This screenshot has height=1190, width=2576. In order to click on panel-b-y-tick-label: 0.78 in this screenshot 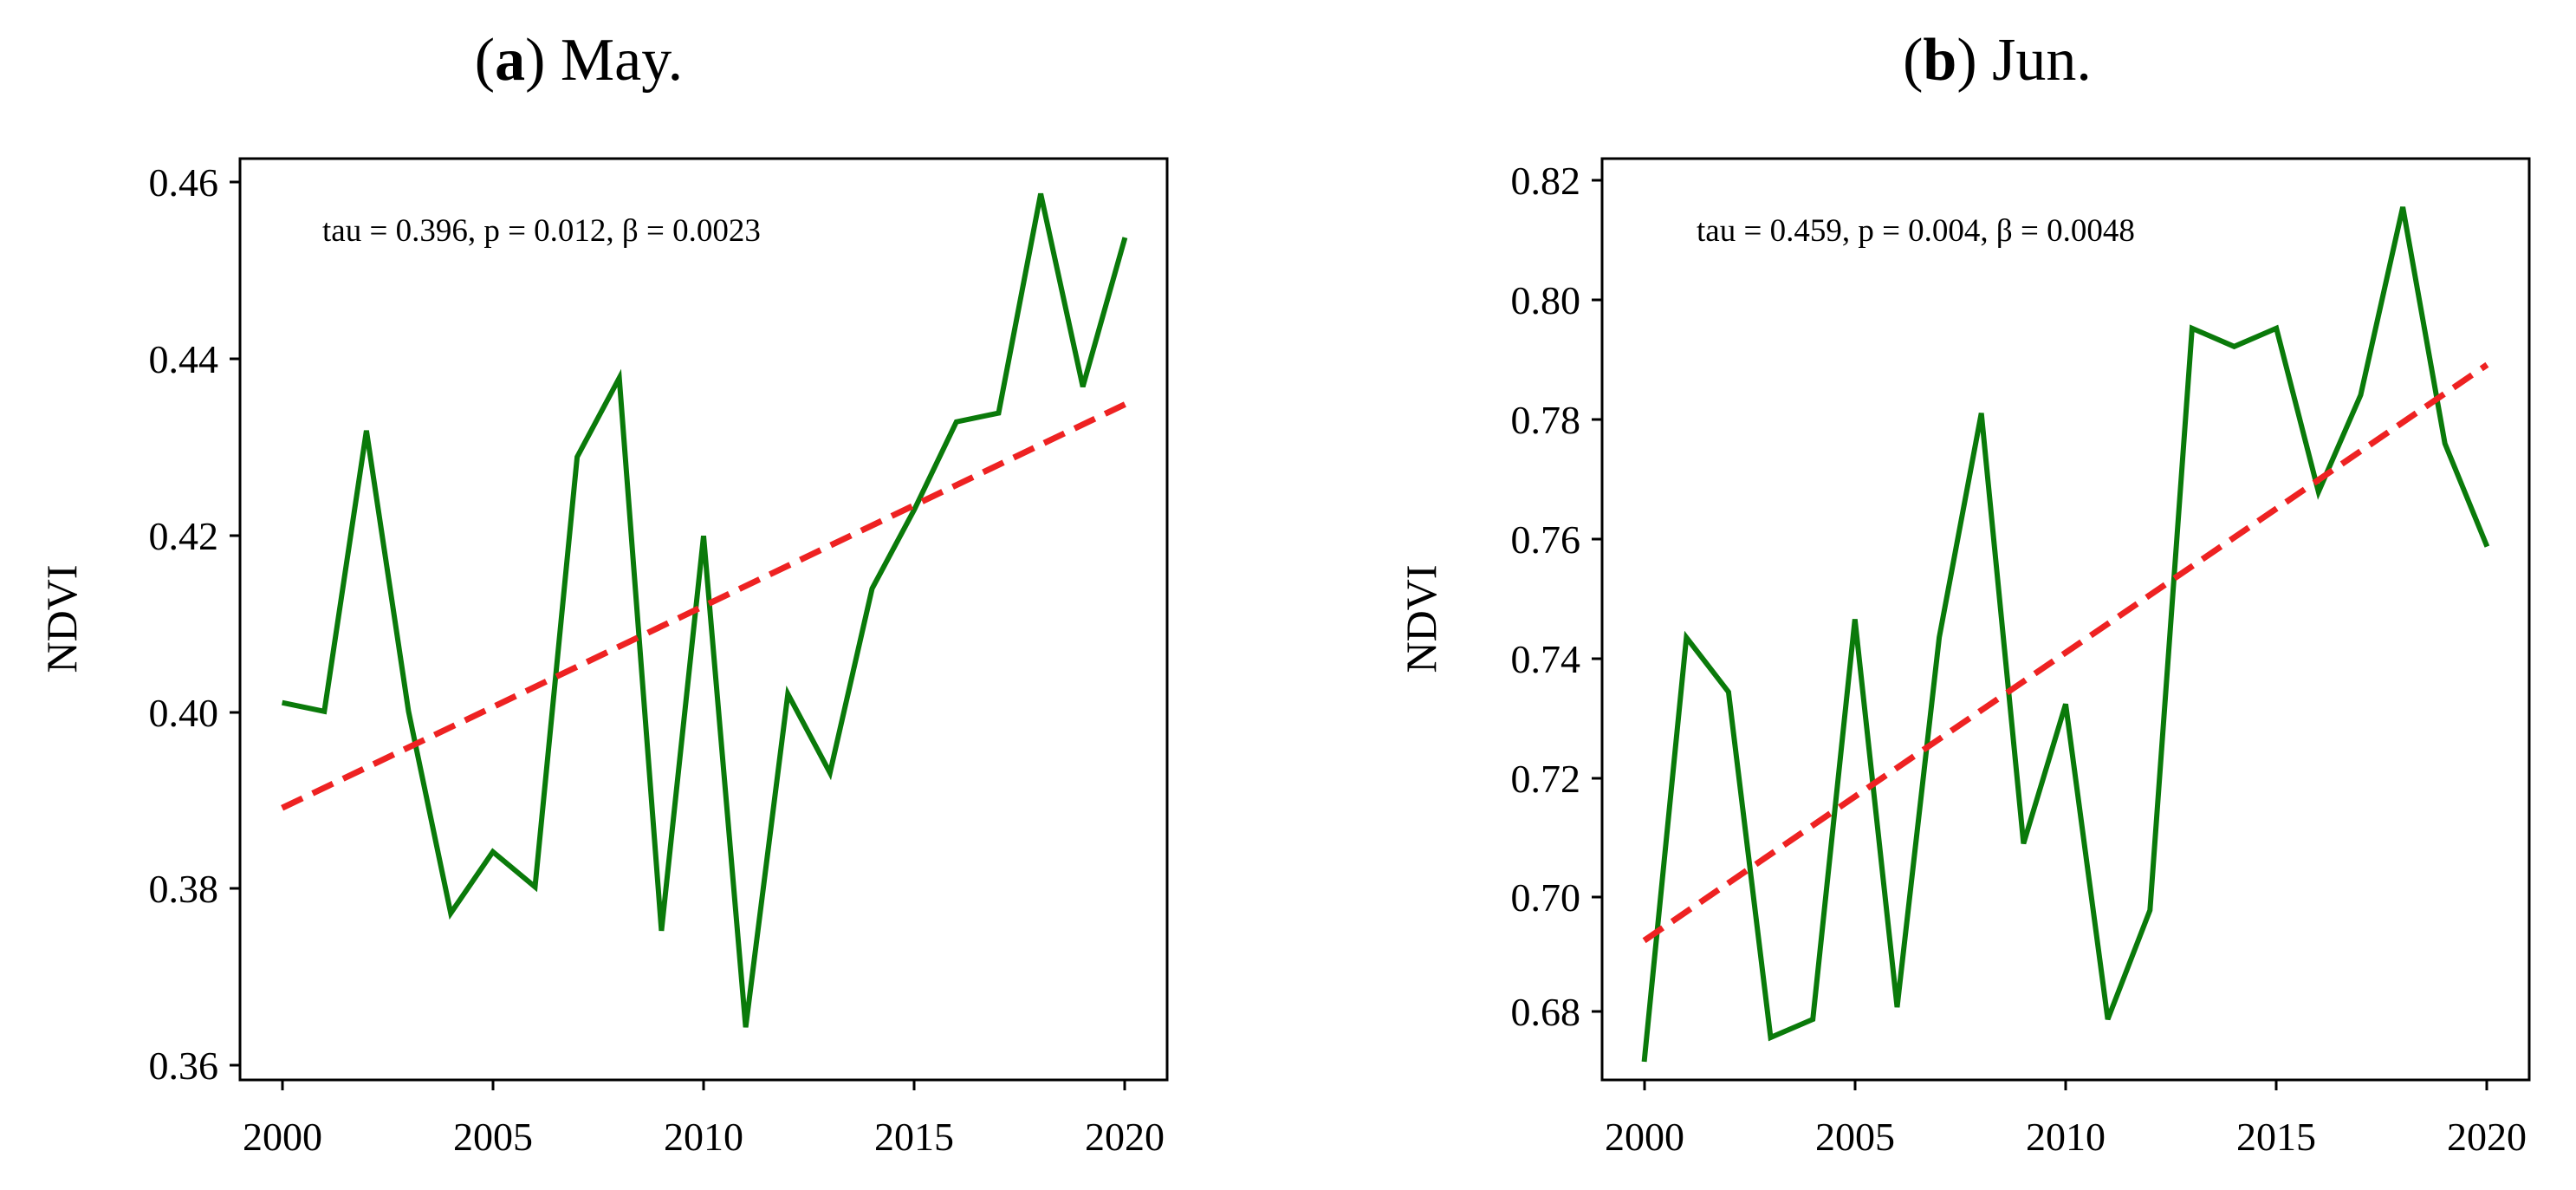, I will do `click(1546, 420)`.